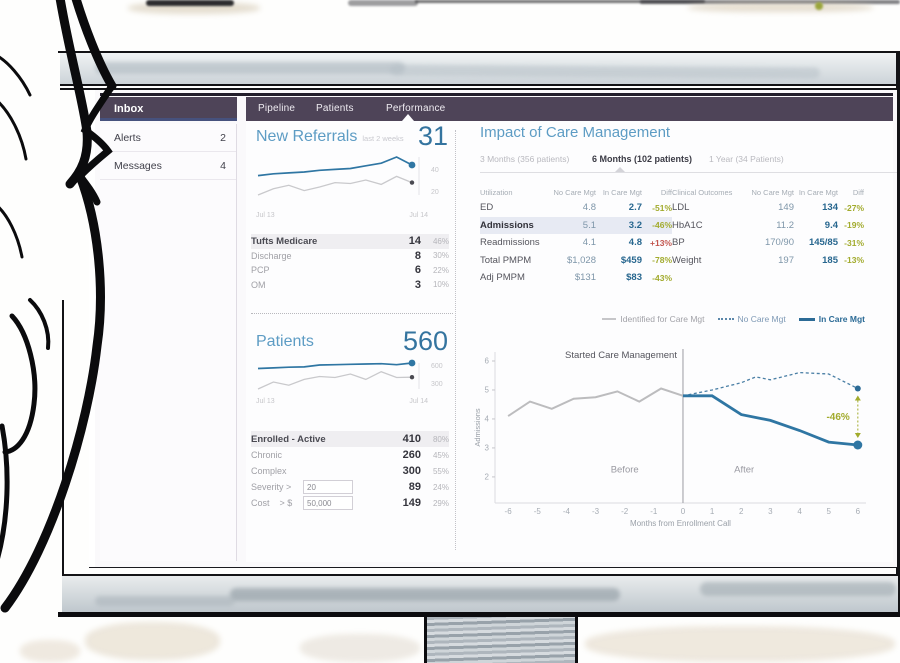 This screenshot has height=663, width=900. Describe the element at coordinates (799, 511) in the screenshot. I see `svg-text: 4` at that location.